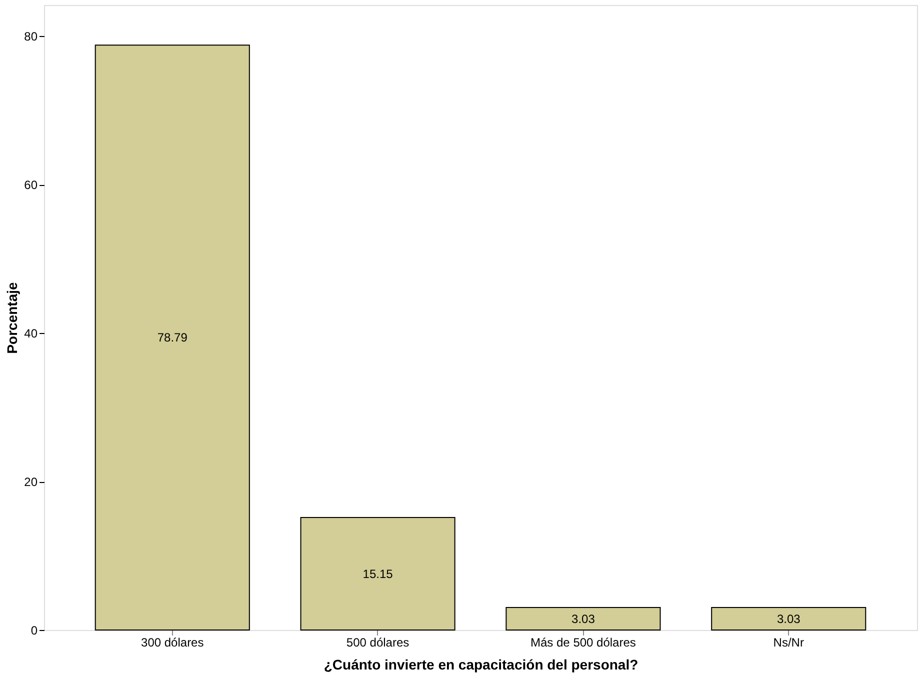 This screenshot has width=922, height=677. What do you see at coordinates (31, 482) in the screenshot?
I see `y-tick-label: 20` at bounding box center [31, 482].